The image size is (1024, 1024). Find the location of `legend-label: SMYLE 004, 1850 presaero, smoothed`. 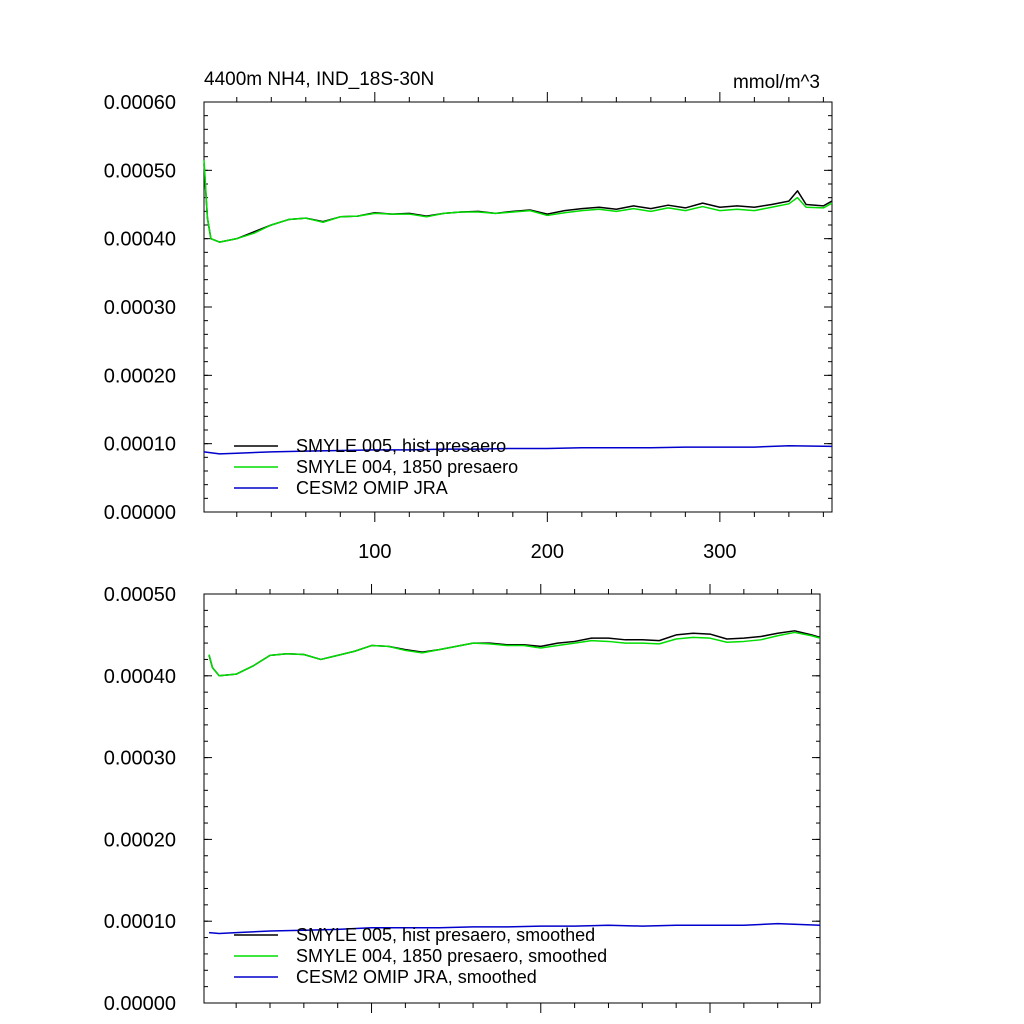

legend-label: SMYLE 004, 1850 presaero, smoothed is located at coordinates (451, 956).